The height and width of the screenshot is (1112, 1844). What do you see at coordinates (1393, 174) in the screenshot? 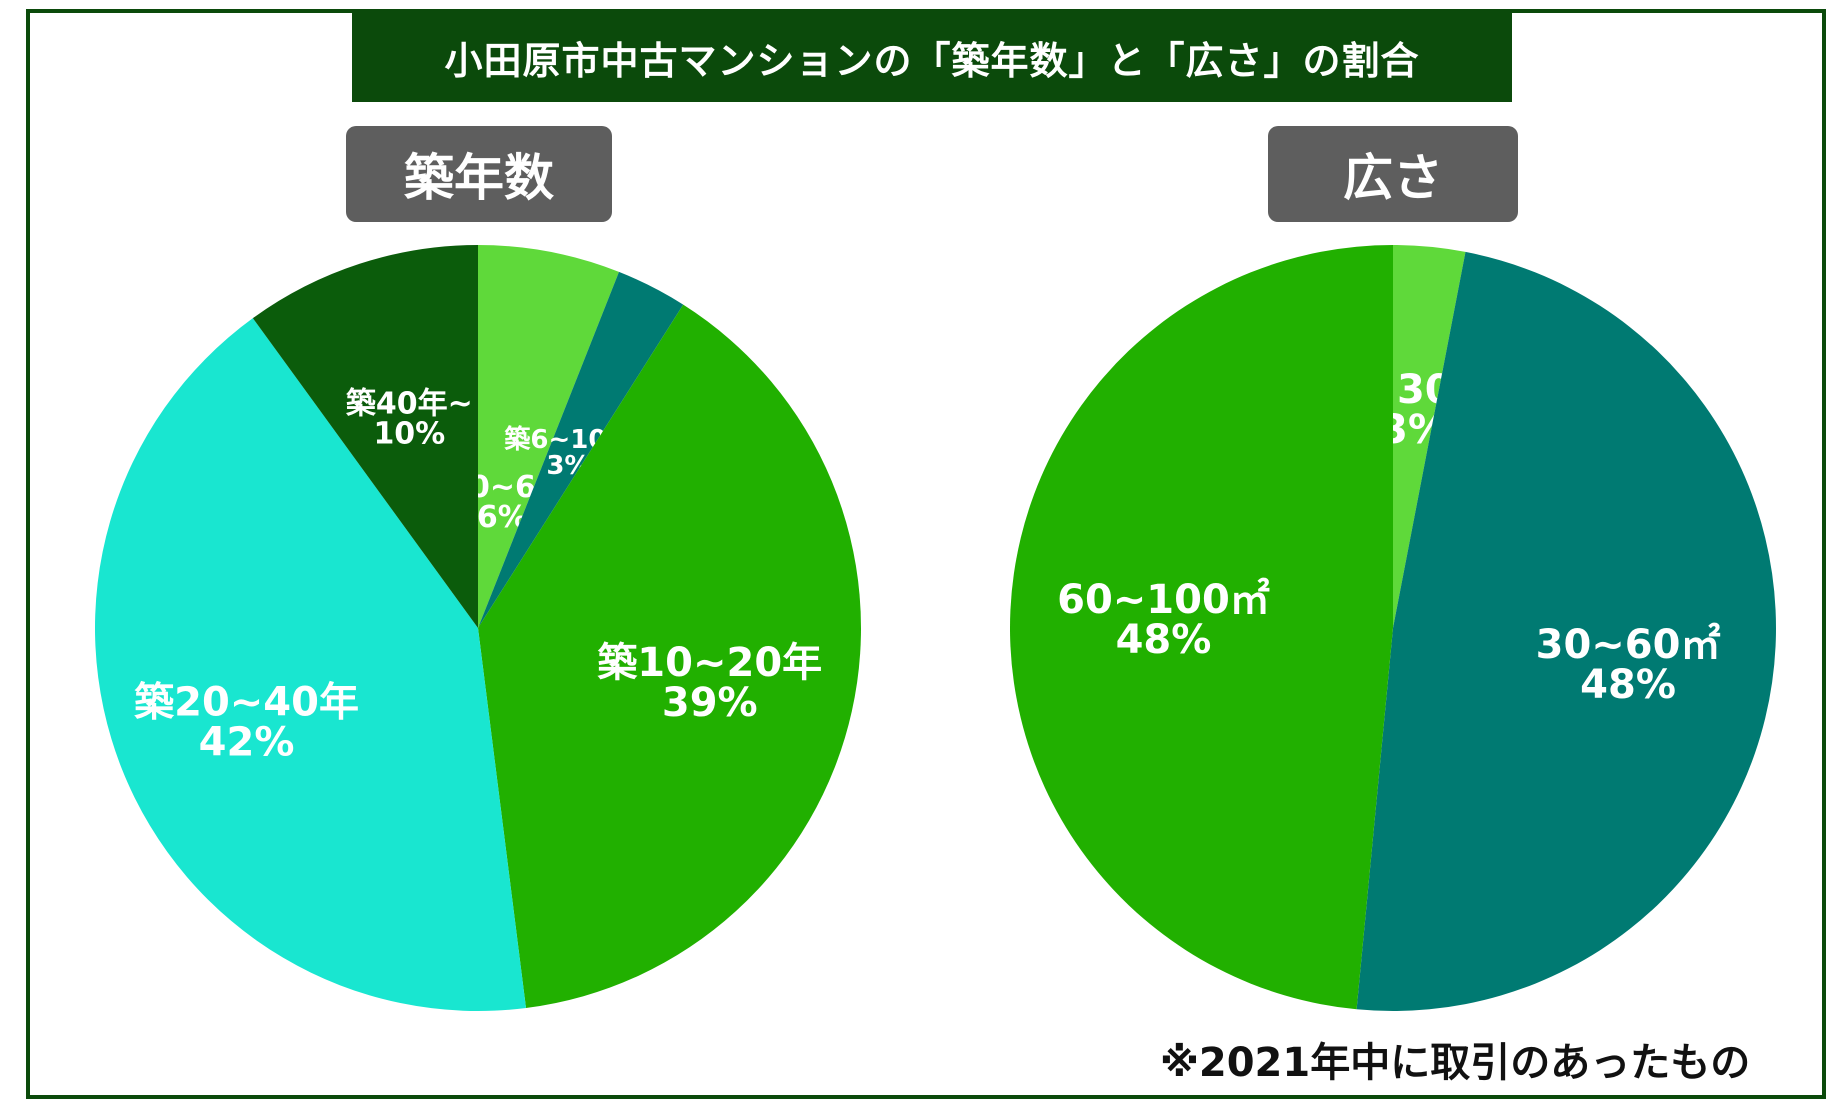
I see `pie-title-area: 広さ` at bounding box center [1393, 174].